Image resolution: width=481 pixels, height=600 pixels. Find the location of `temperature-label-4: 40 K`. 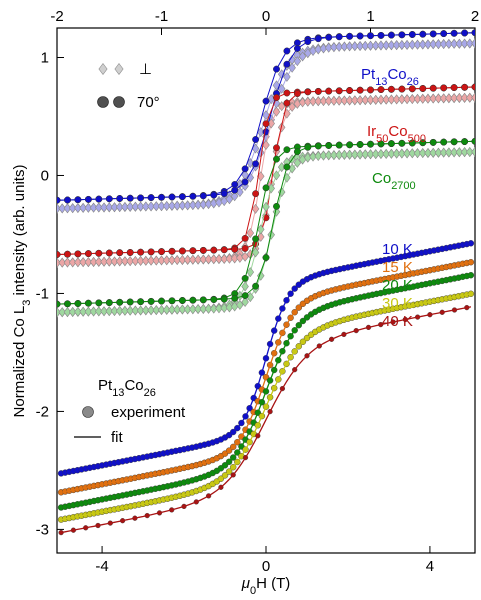

temperature-label-4: 40 K is located at coordinates (397, 321).